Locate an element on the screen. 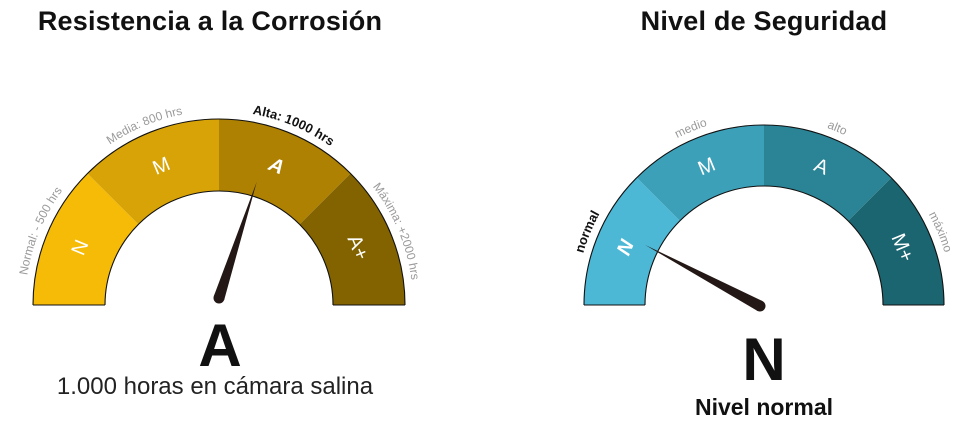  security-caption: Nivel normal is located at coordinates (764, 407).